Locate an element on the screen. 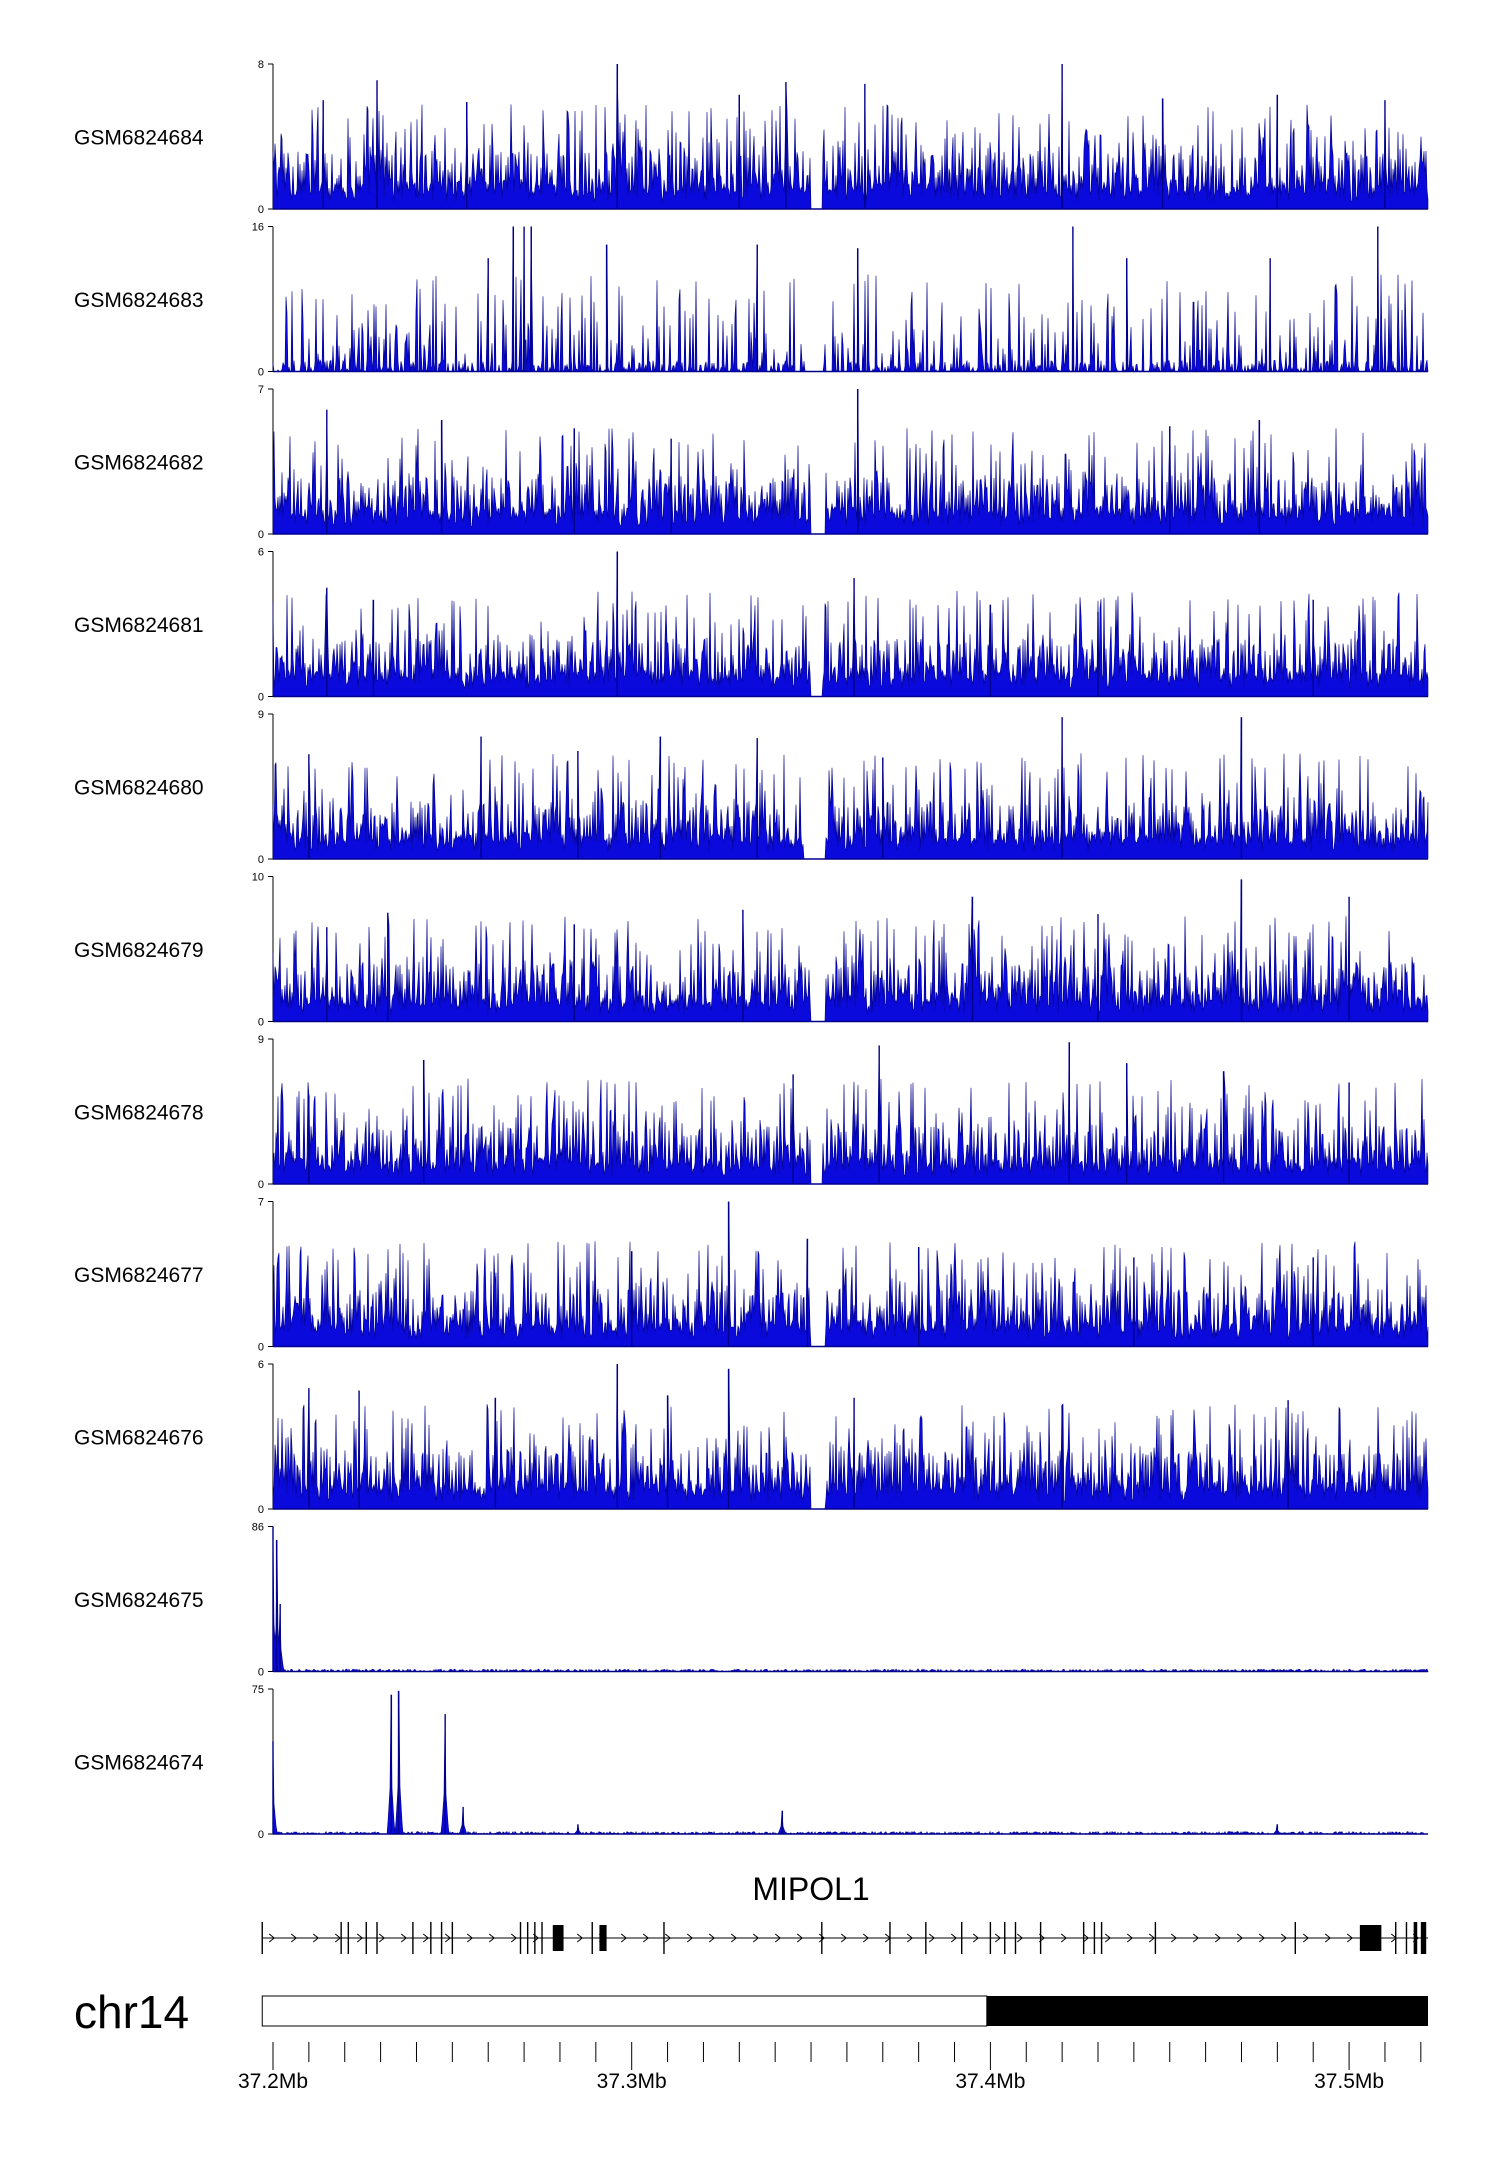 The image size is (1500, 2170). x-tick-label: 37.5Mb is located at coordinates (1349, 2081).